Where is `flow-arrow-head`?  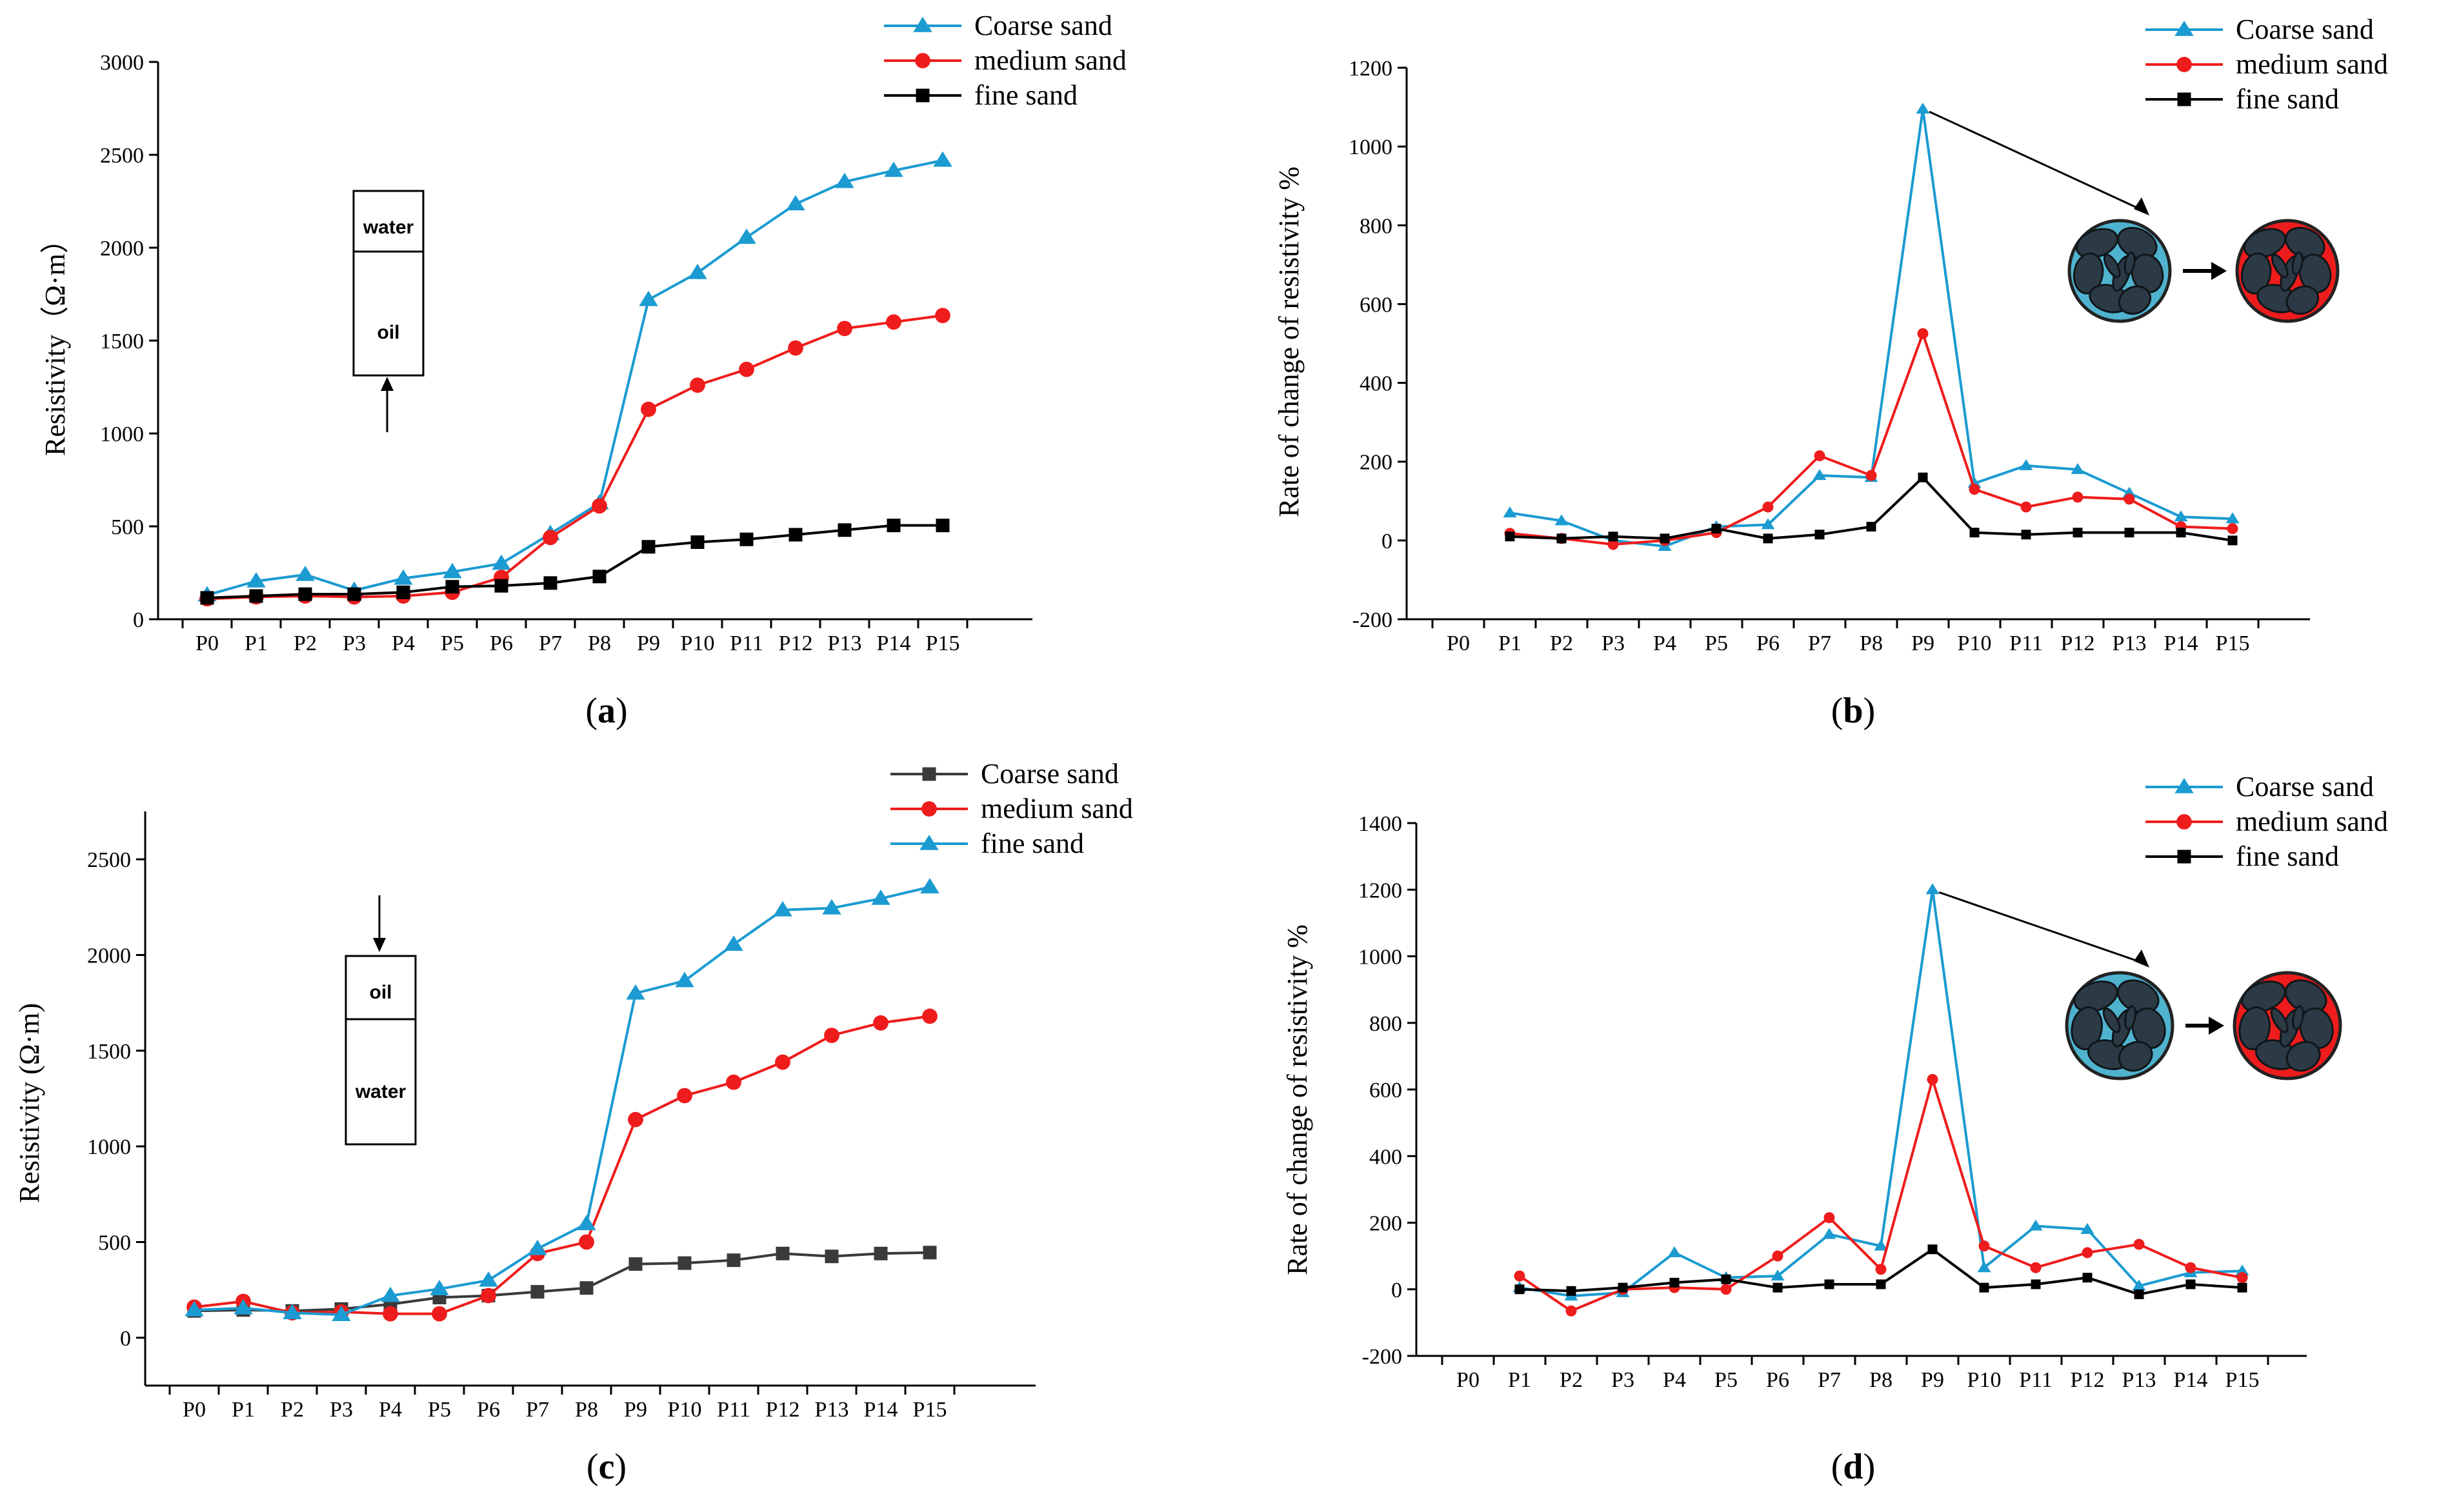 flow-arrow-head is located at coordinates (387, 384).